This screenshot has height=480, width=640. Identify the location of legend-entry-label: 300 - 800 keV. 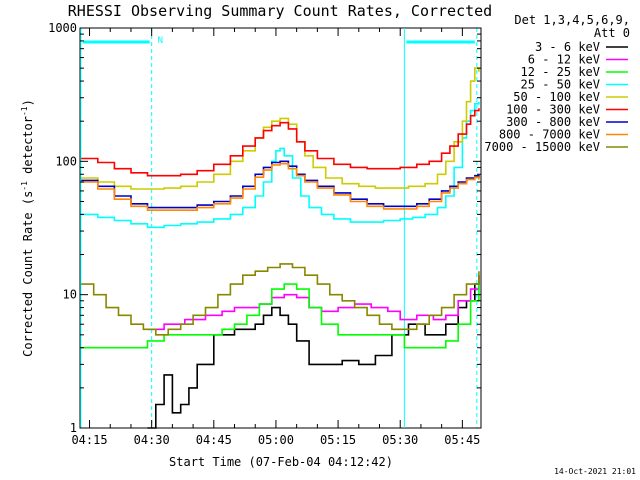
(553, 122).